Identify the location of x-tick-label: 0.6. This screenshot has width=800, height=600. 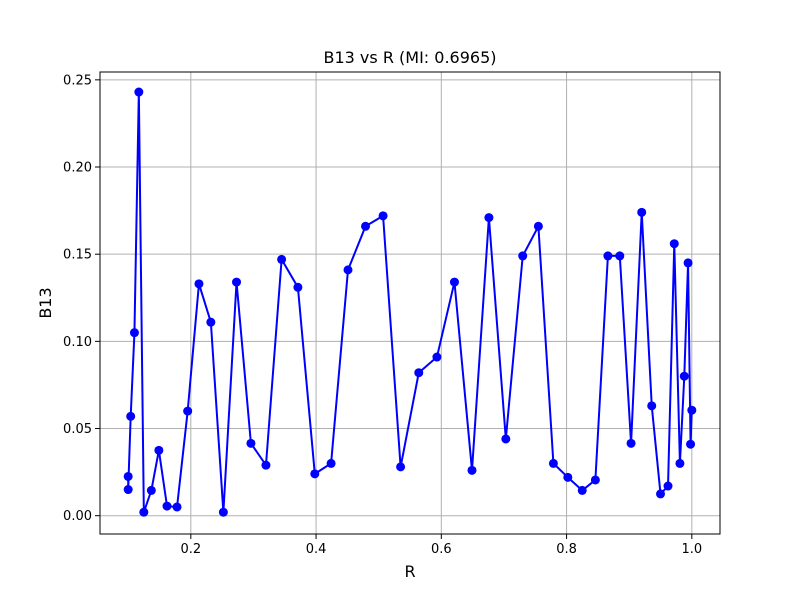
(441, 549).